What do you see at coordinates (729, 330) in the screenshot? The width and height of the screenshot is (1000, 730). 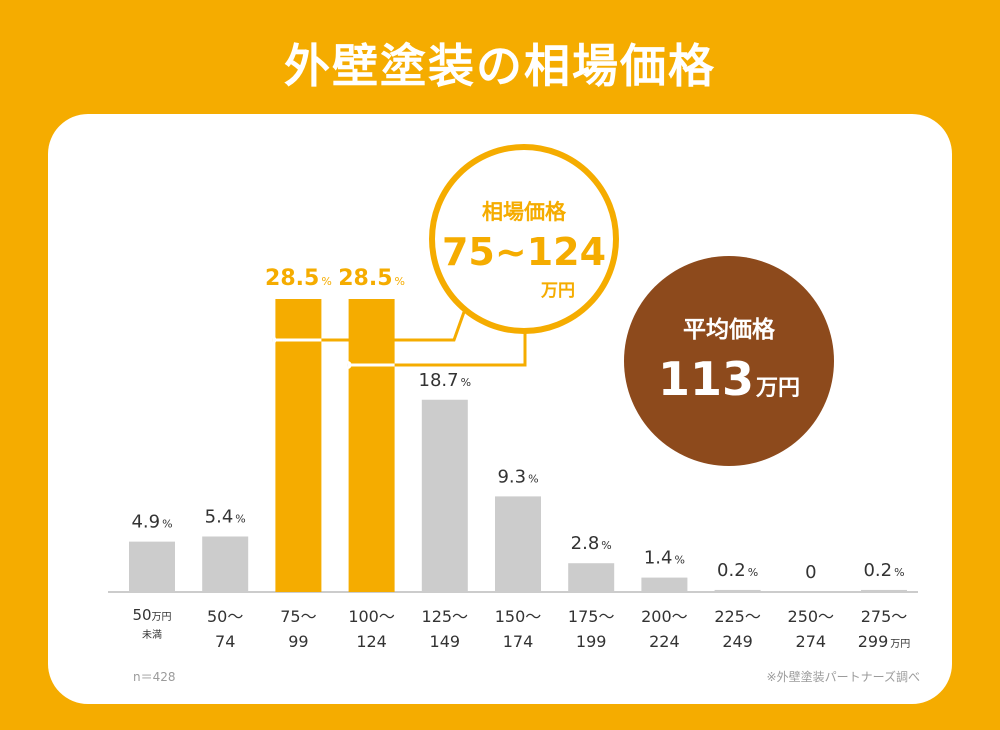 I see `average-callout-label: 平均価格` at bounding box center [729, 330].